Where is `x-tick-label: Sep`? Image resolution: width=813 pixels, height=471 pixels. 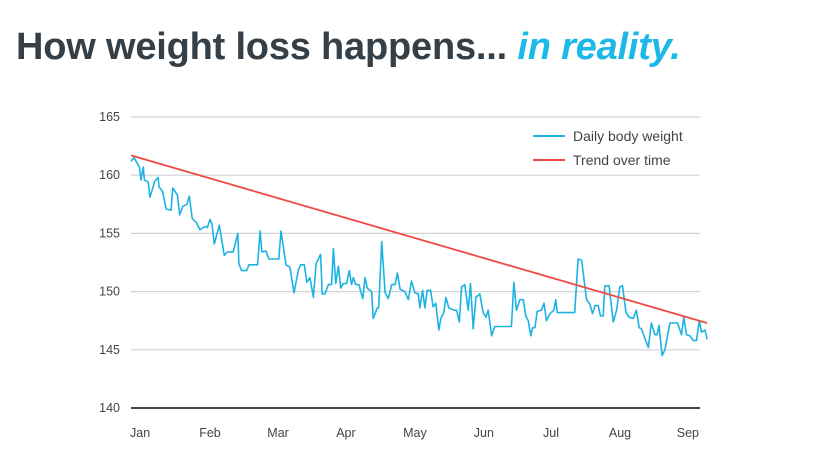 x-tick-label: Sep is located at coordinates (688, 433).